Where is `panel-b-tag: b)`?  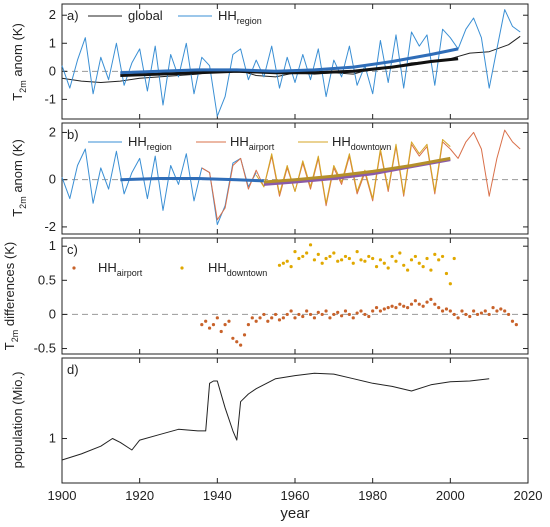 panel-b-tag: b) is located at coordinates (73, 134).